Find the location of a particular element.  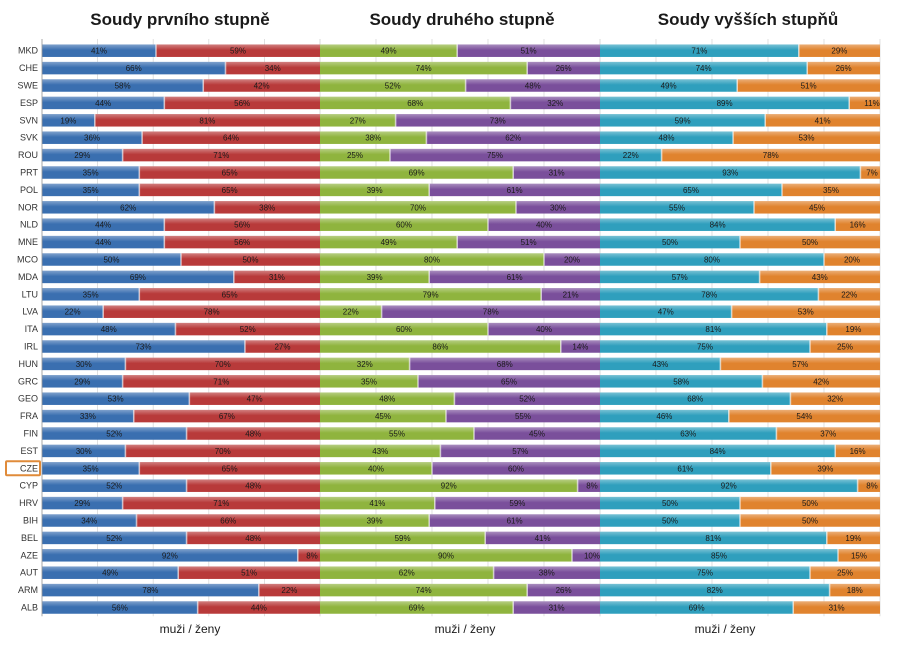

data-label-men: 80% is located at coordinates (712, 260).